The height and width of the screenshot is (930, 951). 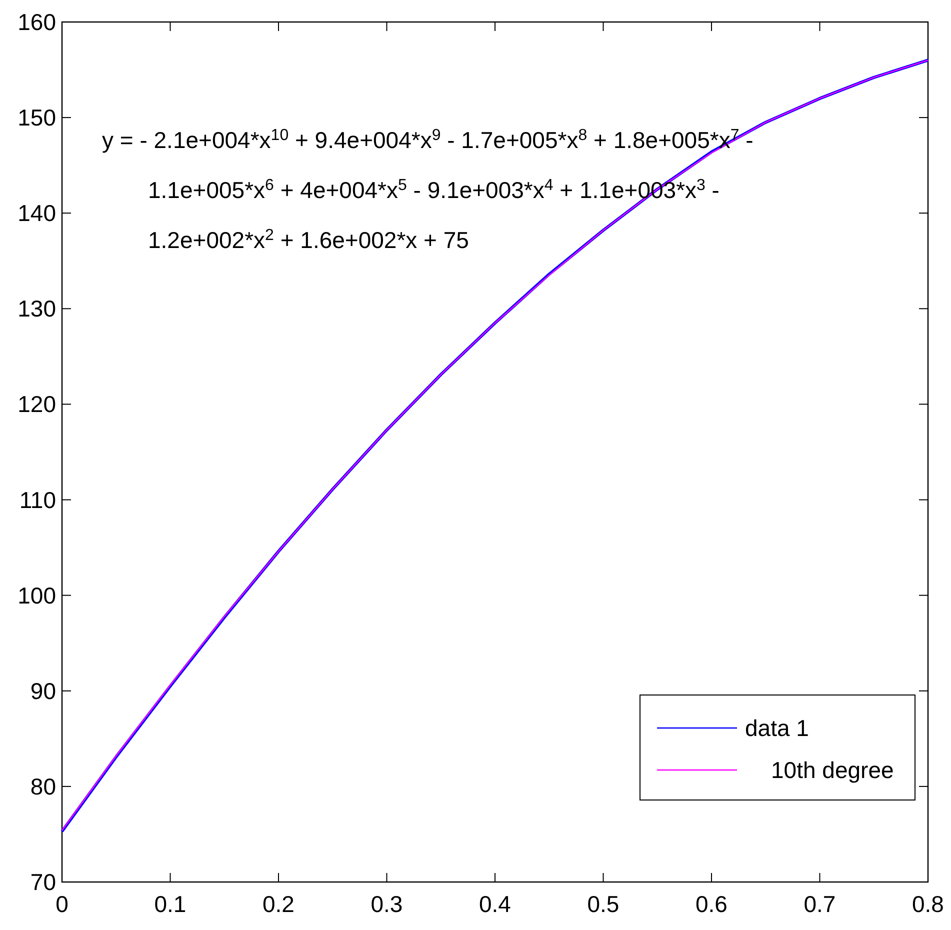 What do you see at coordinates (43, 786) in the screenshot?
I see `y-tick-label: 80` at bounding box center [43, 786].